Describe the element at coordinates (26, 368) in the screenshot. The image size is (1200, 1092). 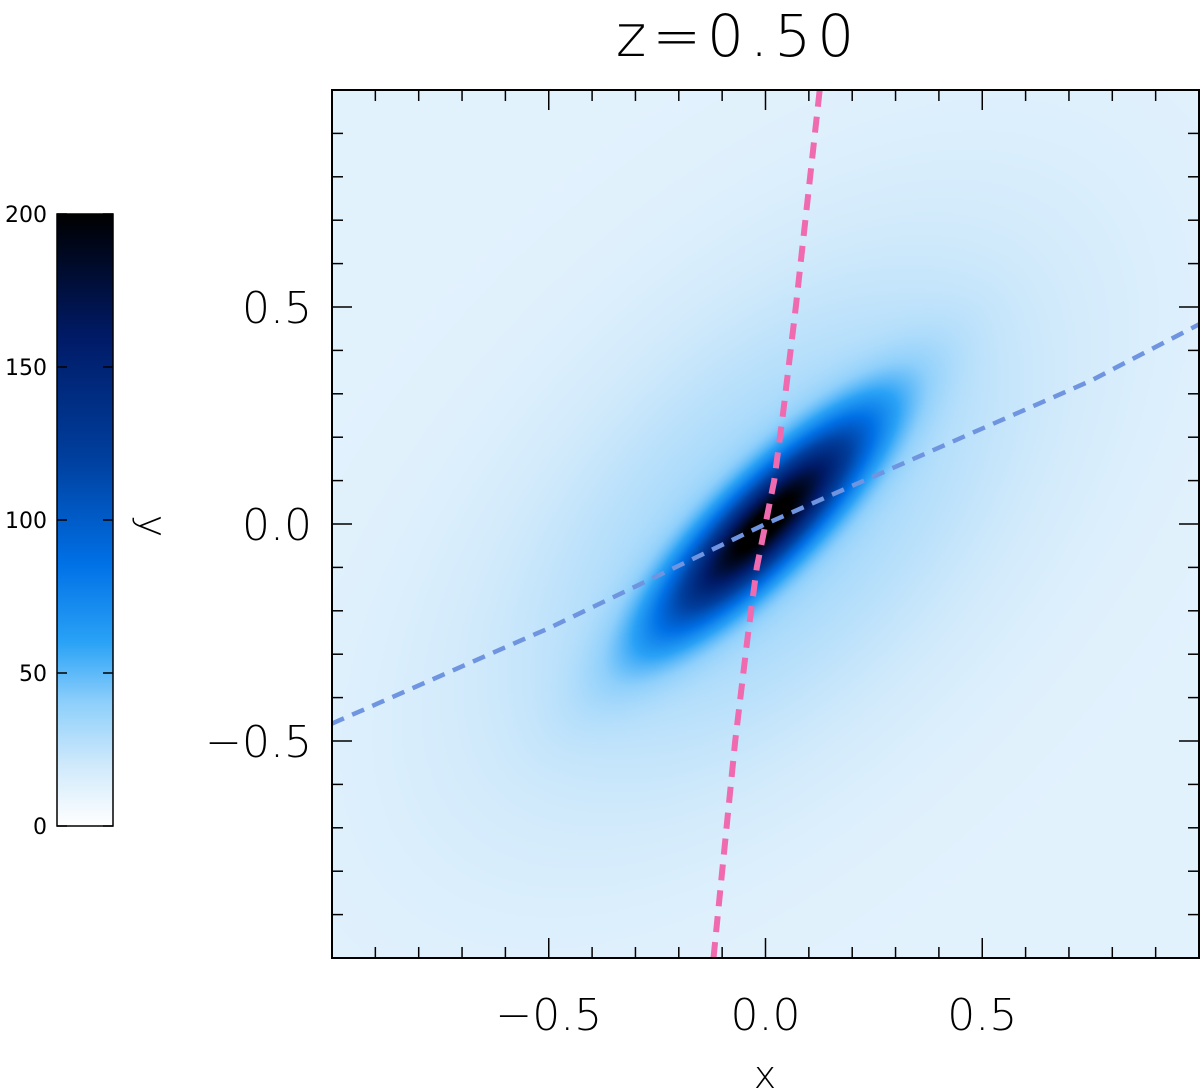
I see `colorbar-tick-label: 150` at that location.